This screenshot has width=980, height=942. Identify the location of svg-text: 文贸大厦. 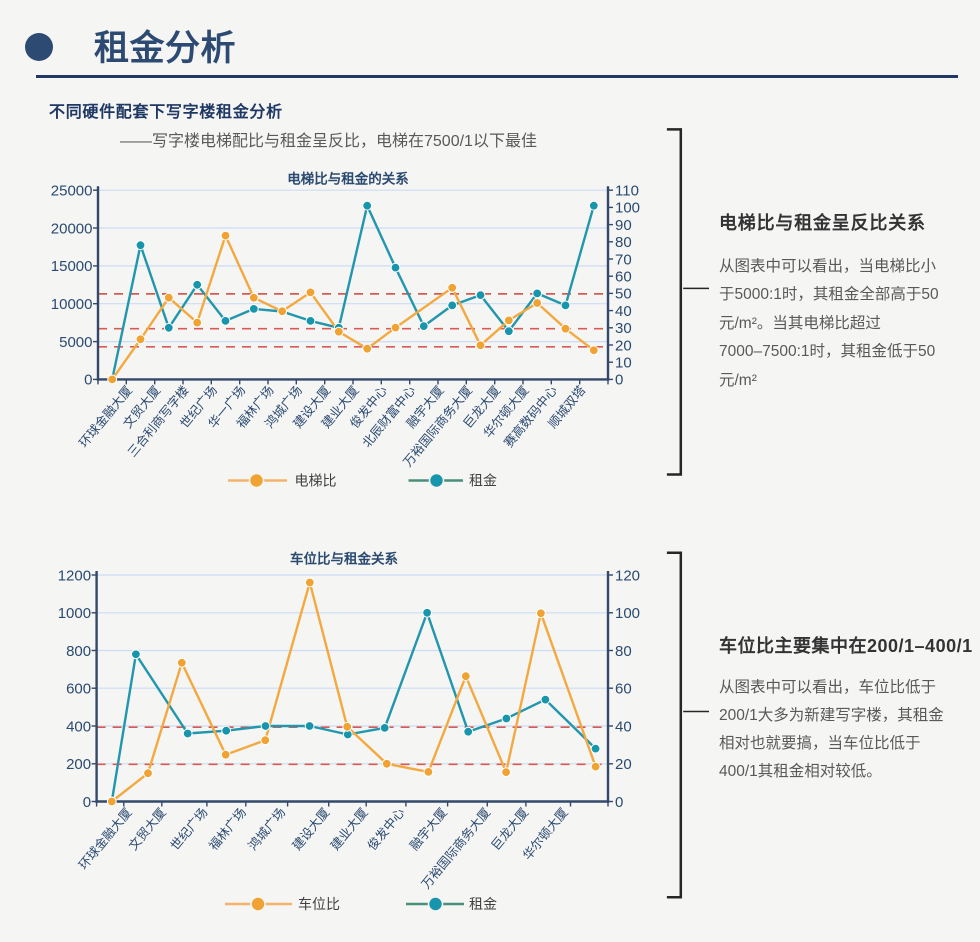
(146, 829).